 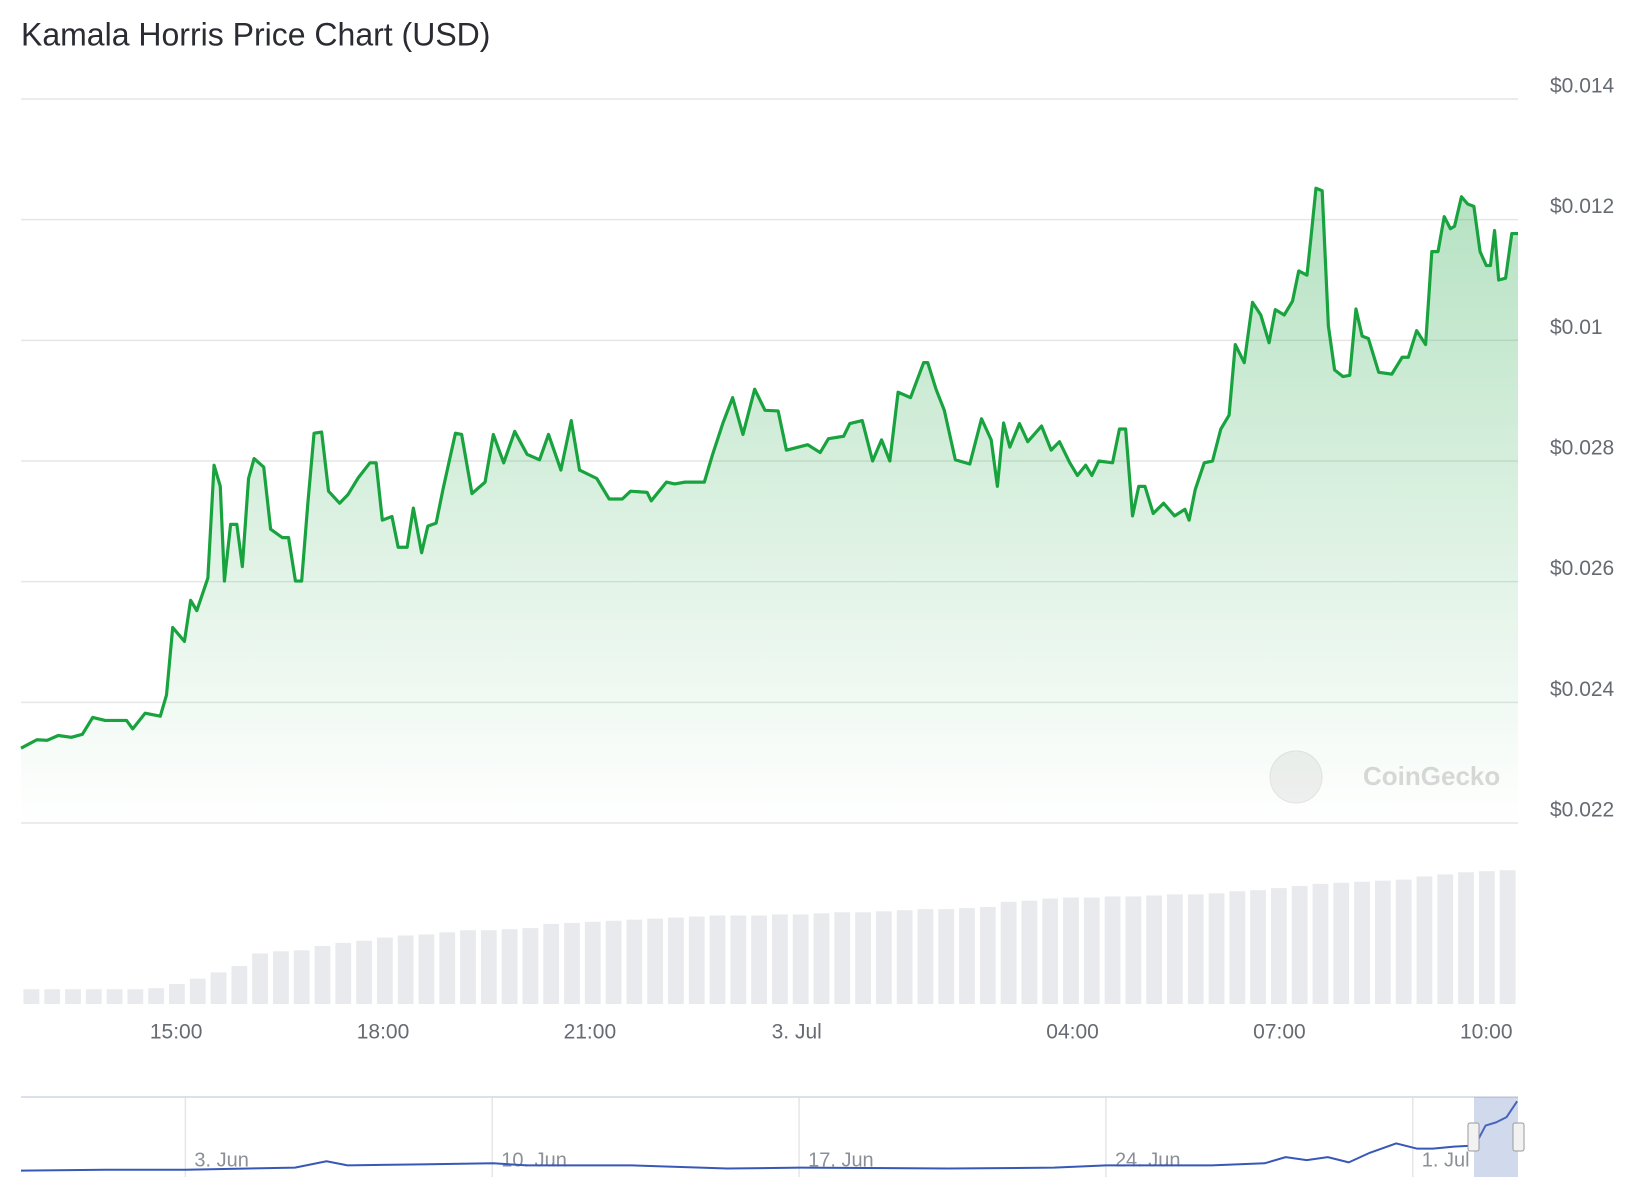 What do you see at coordinates (1582, 86) in the screenshot?
I see `y-tick-label: $0.014` at bounding box center [1582, 86].